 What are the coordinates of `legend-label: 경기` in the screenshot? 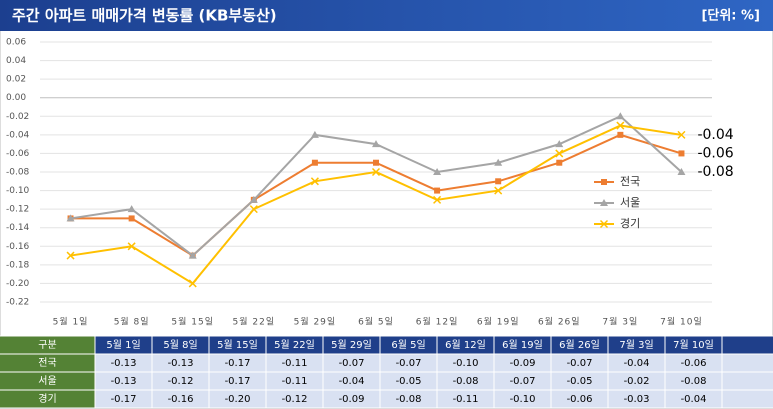 It's located at (630, 223).